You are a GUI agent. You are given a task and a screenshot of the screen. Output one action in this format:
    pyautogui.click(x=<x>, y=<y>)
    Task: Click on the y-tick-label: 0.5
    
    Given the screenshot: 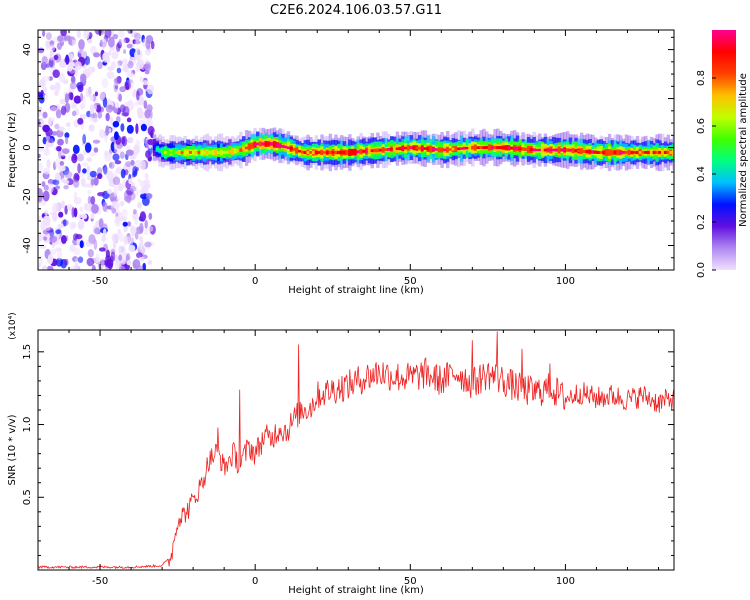 What is the action you would take?
    pyautogui.click(x=27, y=497)
    